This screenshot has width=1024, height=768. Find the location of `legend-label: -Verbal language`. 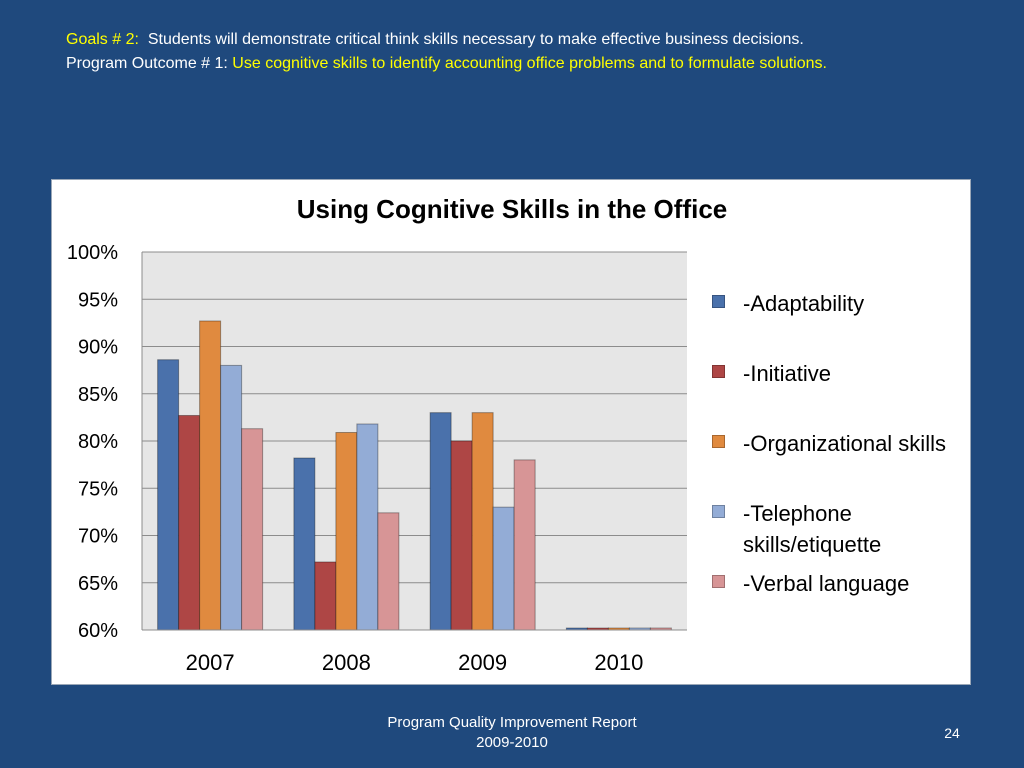

legend-label: -Verbal language is located at coordinates (826, 583).